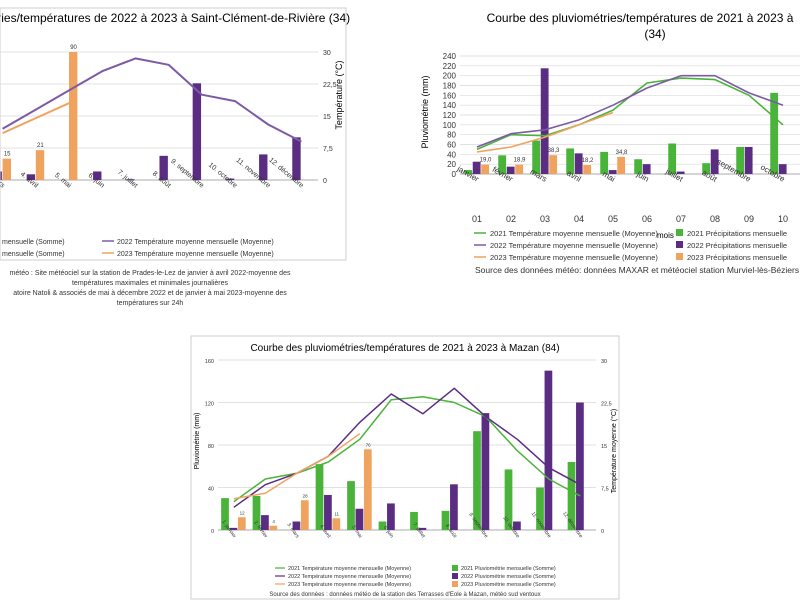 This screenshot has width=800, height=605. What do you see at coordinates (451, 164) in the screenshot?
I see `c2-y-tick-label: 20` at bounding box center [451, 164].